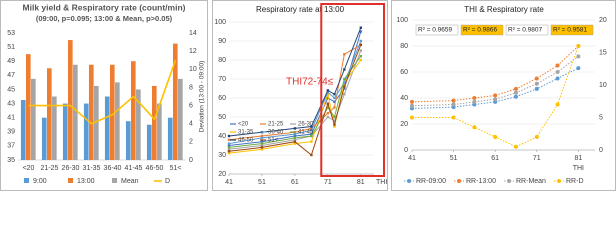  What do you see at coordinates (11, 146) in the screenshot?
I see `y-tick-label: 37` at bounding box center [11, 146].